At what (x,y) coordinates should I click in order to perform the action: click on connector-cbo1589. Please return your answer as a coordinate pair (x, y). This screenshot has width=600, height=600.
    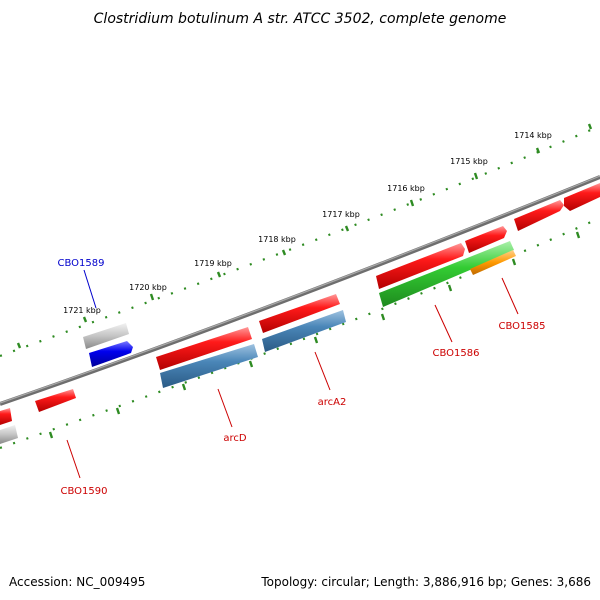
    Looking at the image, I should click on (90, 289).